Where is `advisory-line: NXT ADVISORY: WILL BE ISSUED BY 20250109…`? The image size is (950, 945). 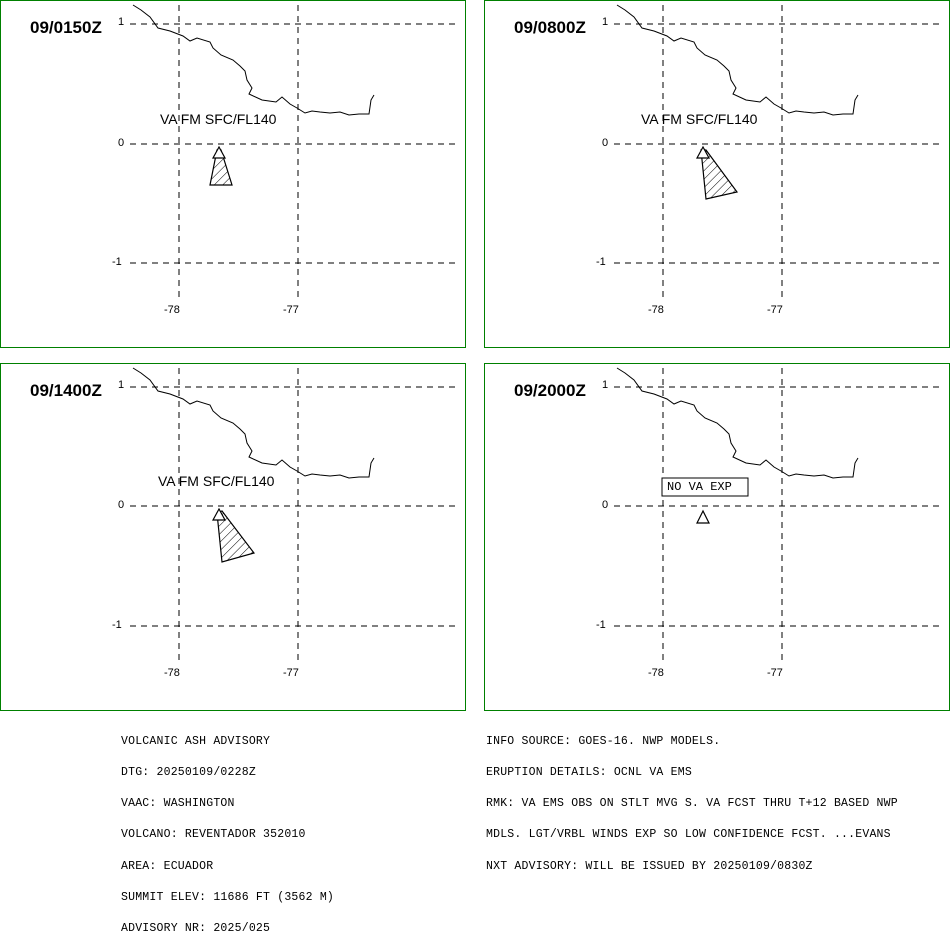 advisory-line: NXT ADVISORY: WILL BE ISSUED BY 20250109… is located at coordinates (649, 866).